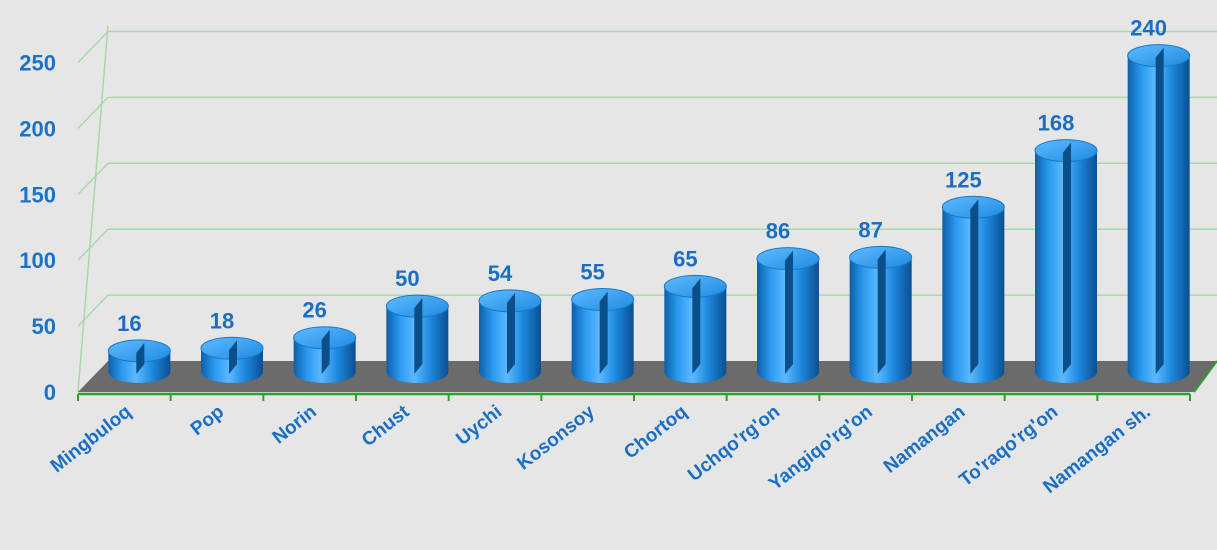  I want to click on category-label: Mingbuloq, so click(91, 439).